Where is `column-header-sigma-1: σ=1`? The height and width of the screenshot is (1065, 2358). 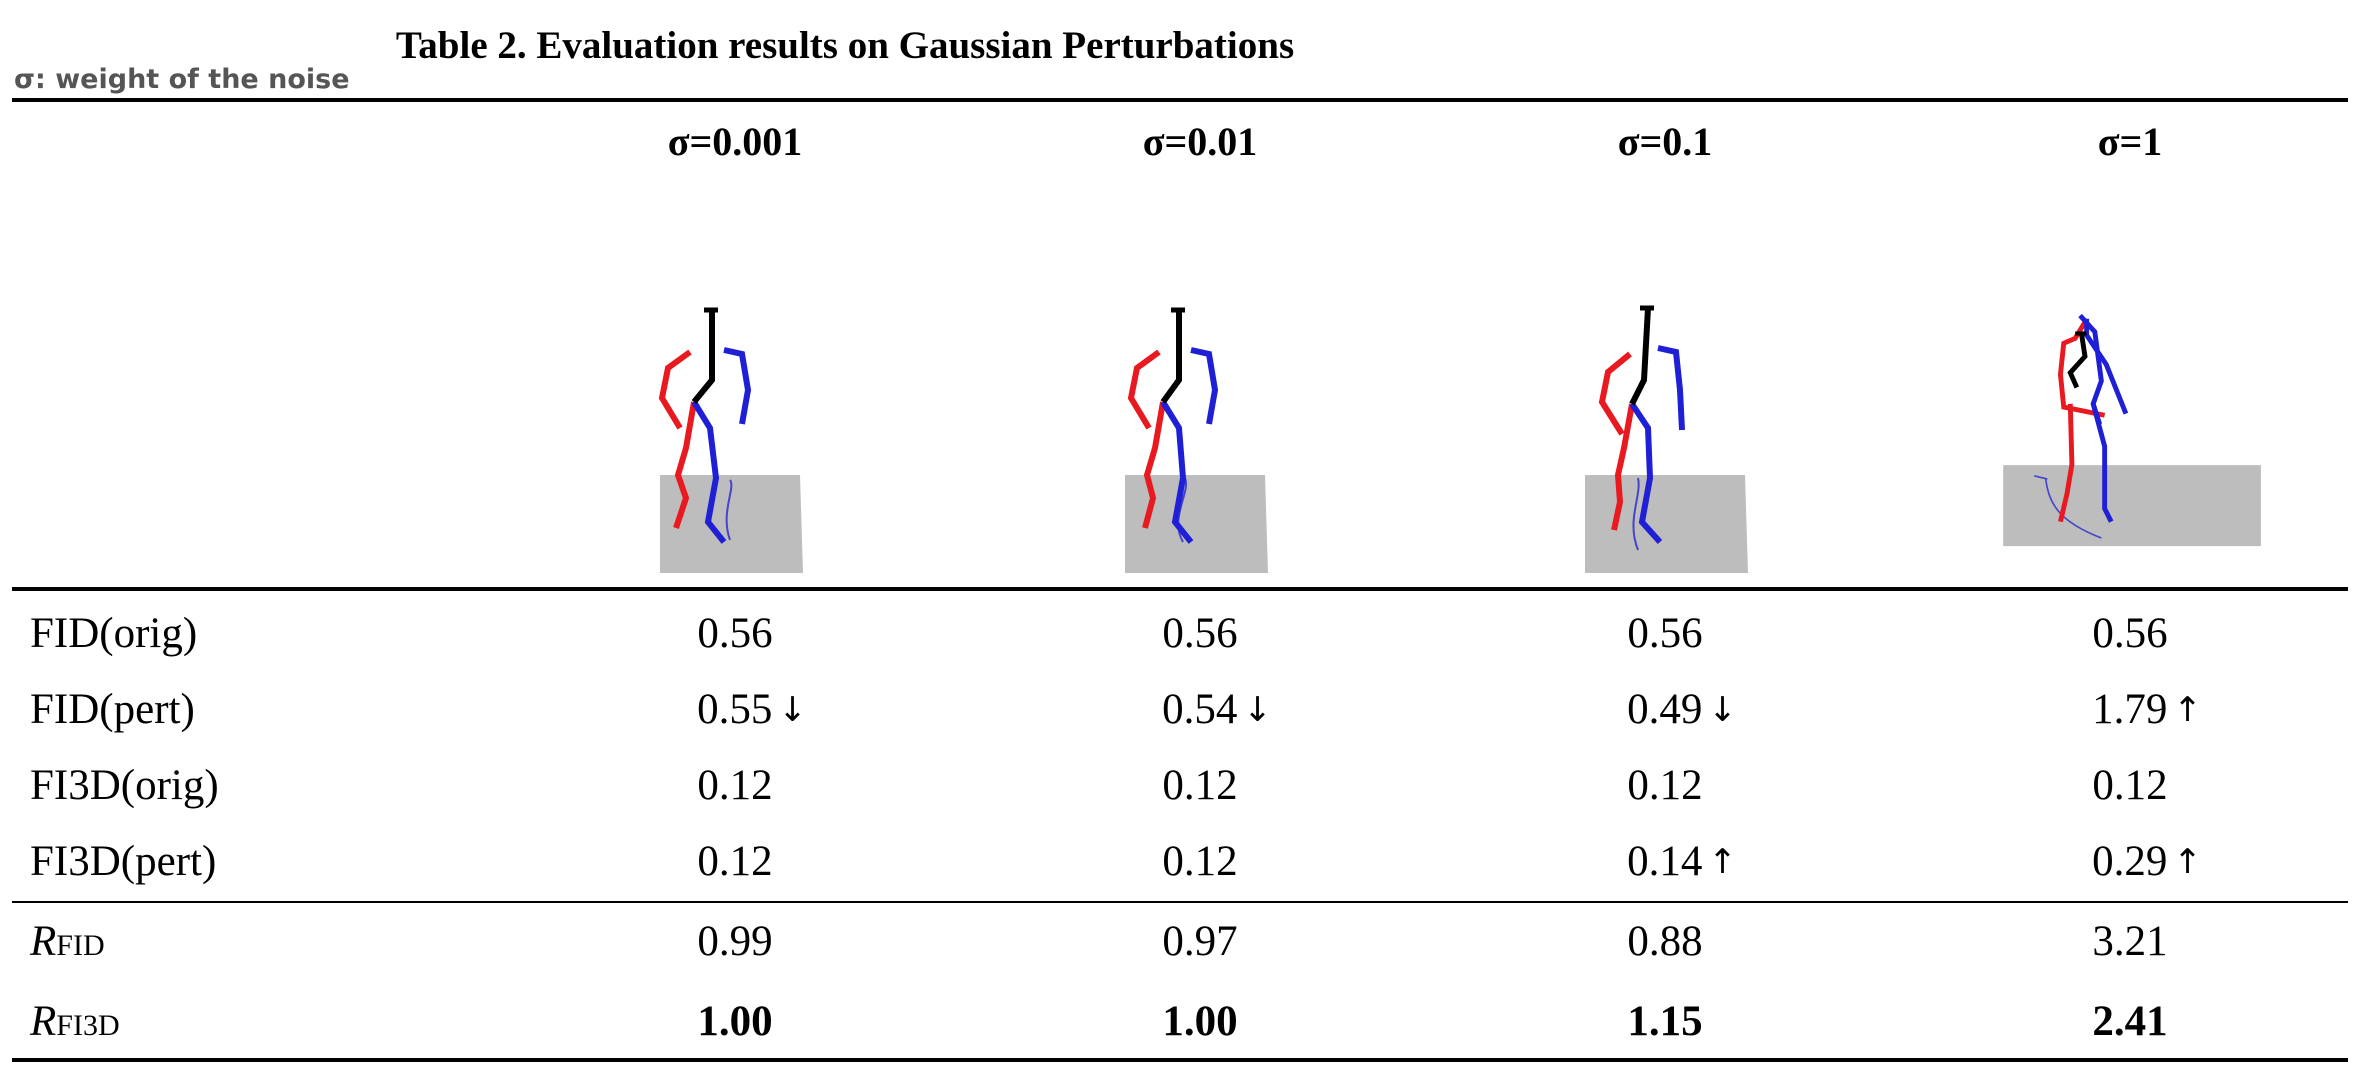 column-header-sigma-1: σ=1 is located at coordinates (2130, 141).